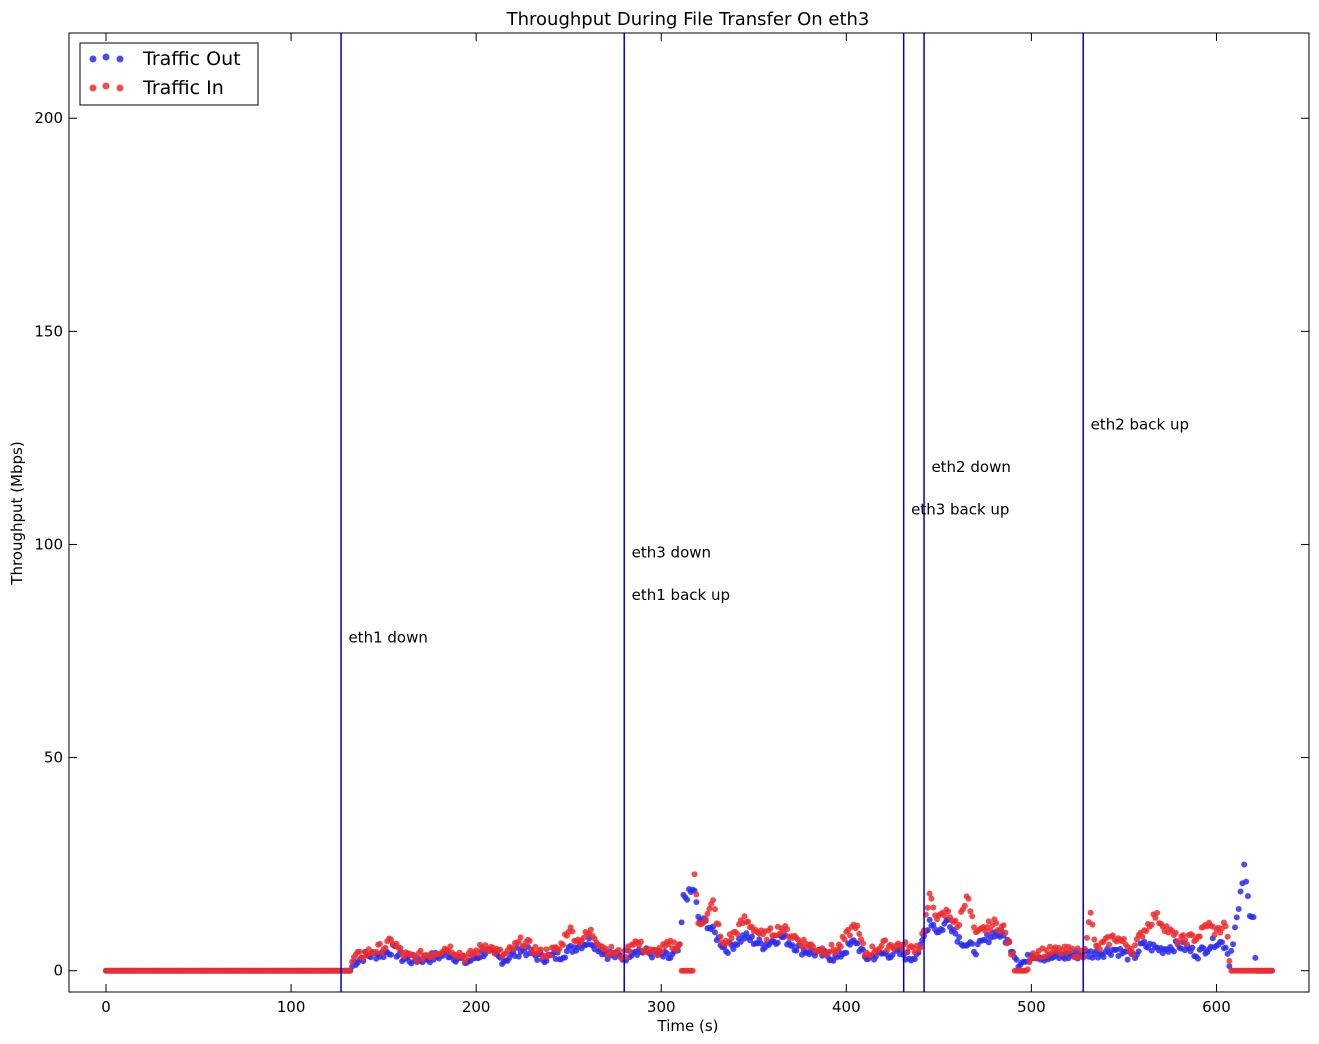 Image resolution: width=1319 pixels, height=1044 pixels. I want to click on x-tick-label: 200, so click(476, 1007).